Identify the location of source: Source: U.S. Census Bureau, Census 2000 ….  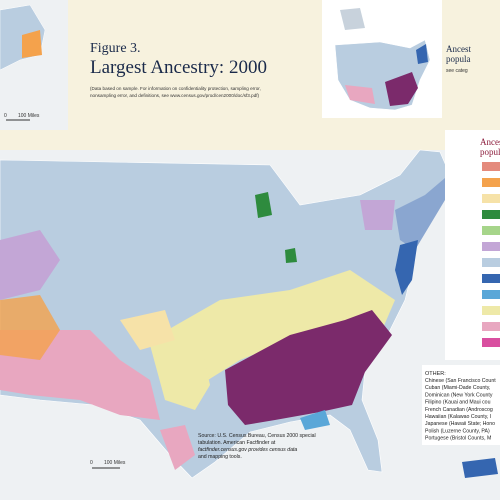
(257, 436).